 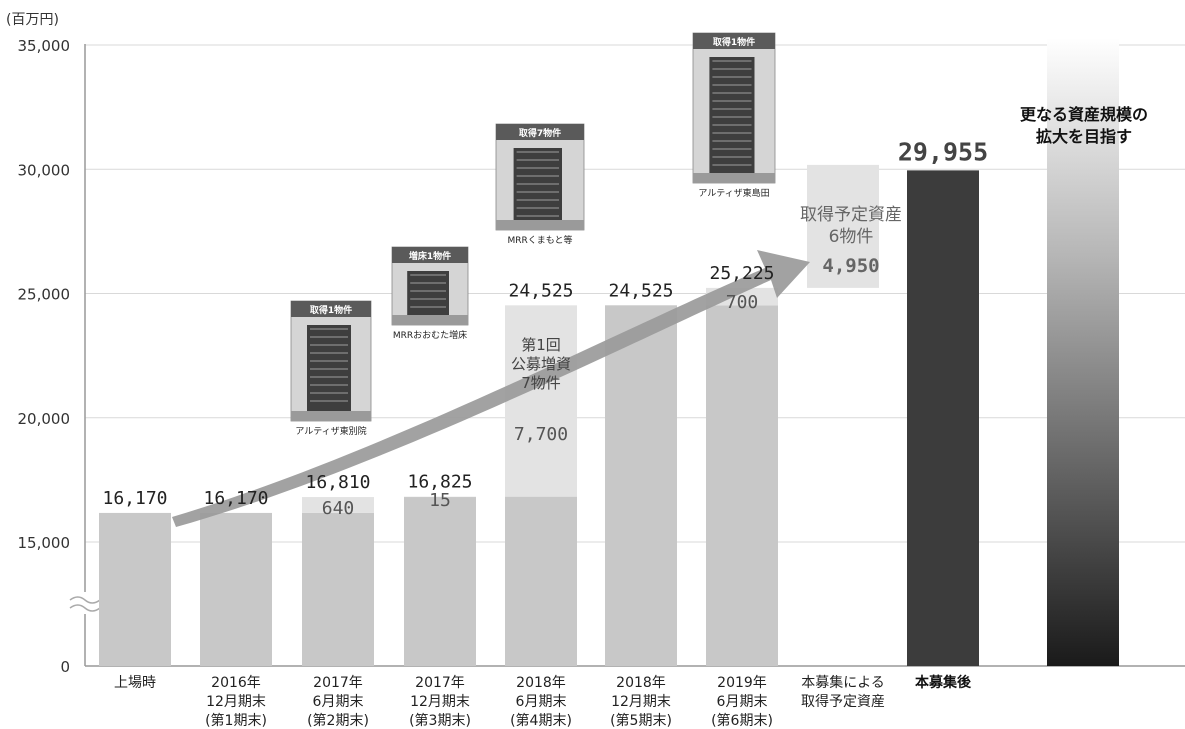 What do you see at coordinates (742, 720) in the screenshot?
I see `x-tick-label: (第6期末)` at bounding box center [742, 720].